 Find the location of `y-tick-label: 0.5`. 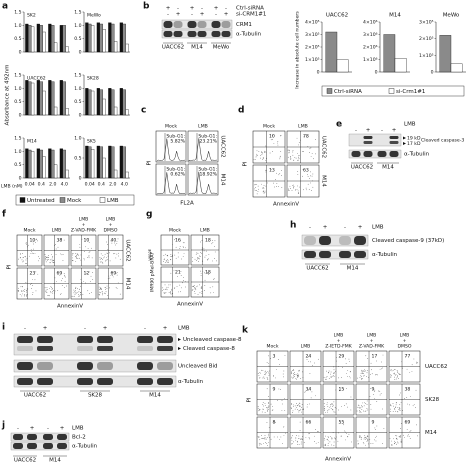

y-tick-label: 0.5 is located at coordinates (77, 102).